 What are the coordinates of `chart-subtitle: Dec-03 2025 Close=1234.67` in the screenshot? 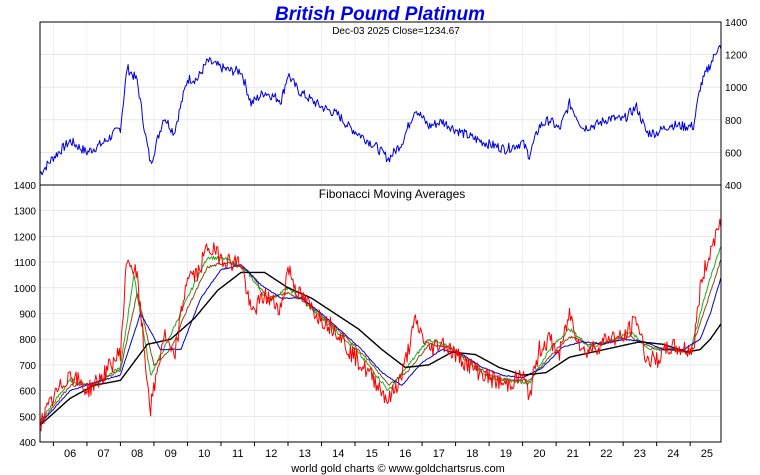 It's located at (396, 31).